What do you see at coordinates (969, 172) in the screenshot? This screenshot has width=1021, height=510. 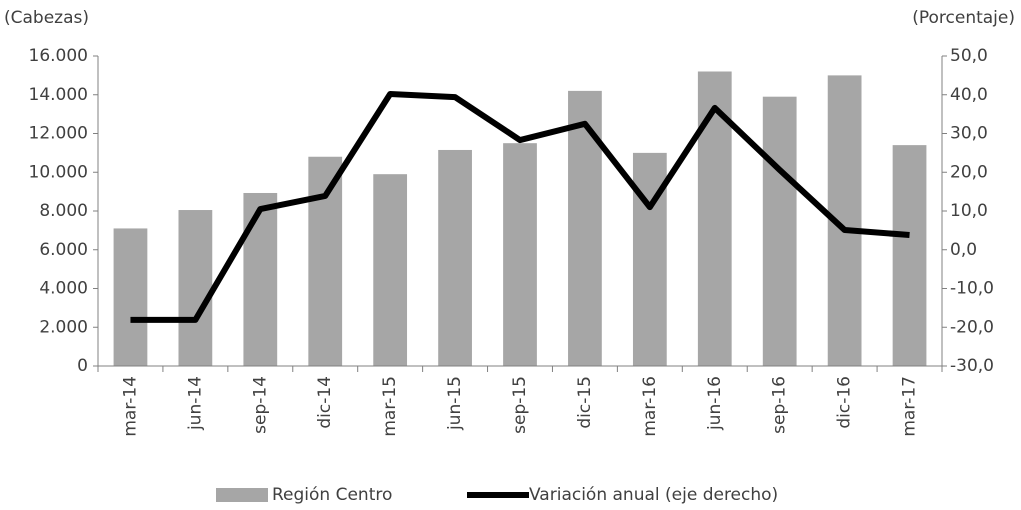 I see `y2-tick-label: 20,0` at bounding box center [969, 172].